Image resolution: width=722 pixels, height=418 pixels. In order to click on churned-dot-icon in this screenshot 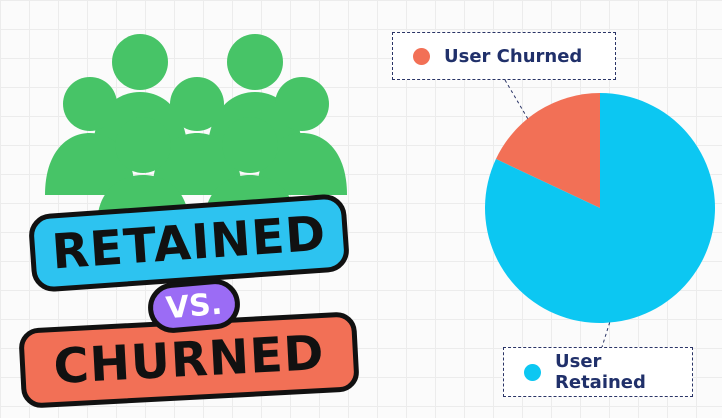, I will do `click(421, 56)`.